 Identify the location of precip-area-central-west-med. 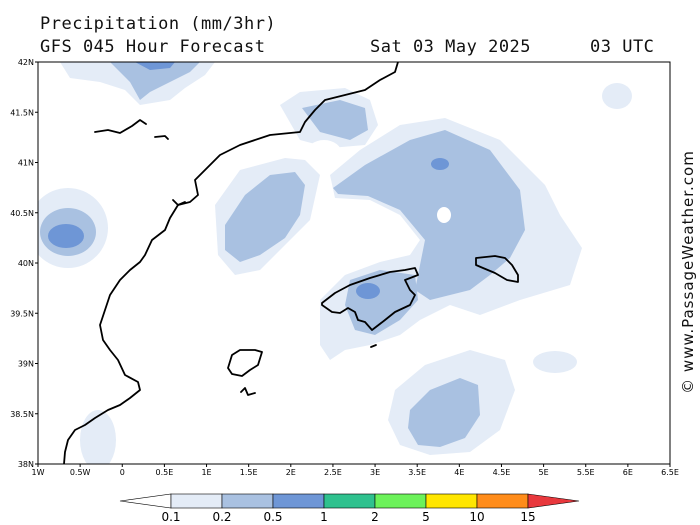
(265, 217).